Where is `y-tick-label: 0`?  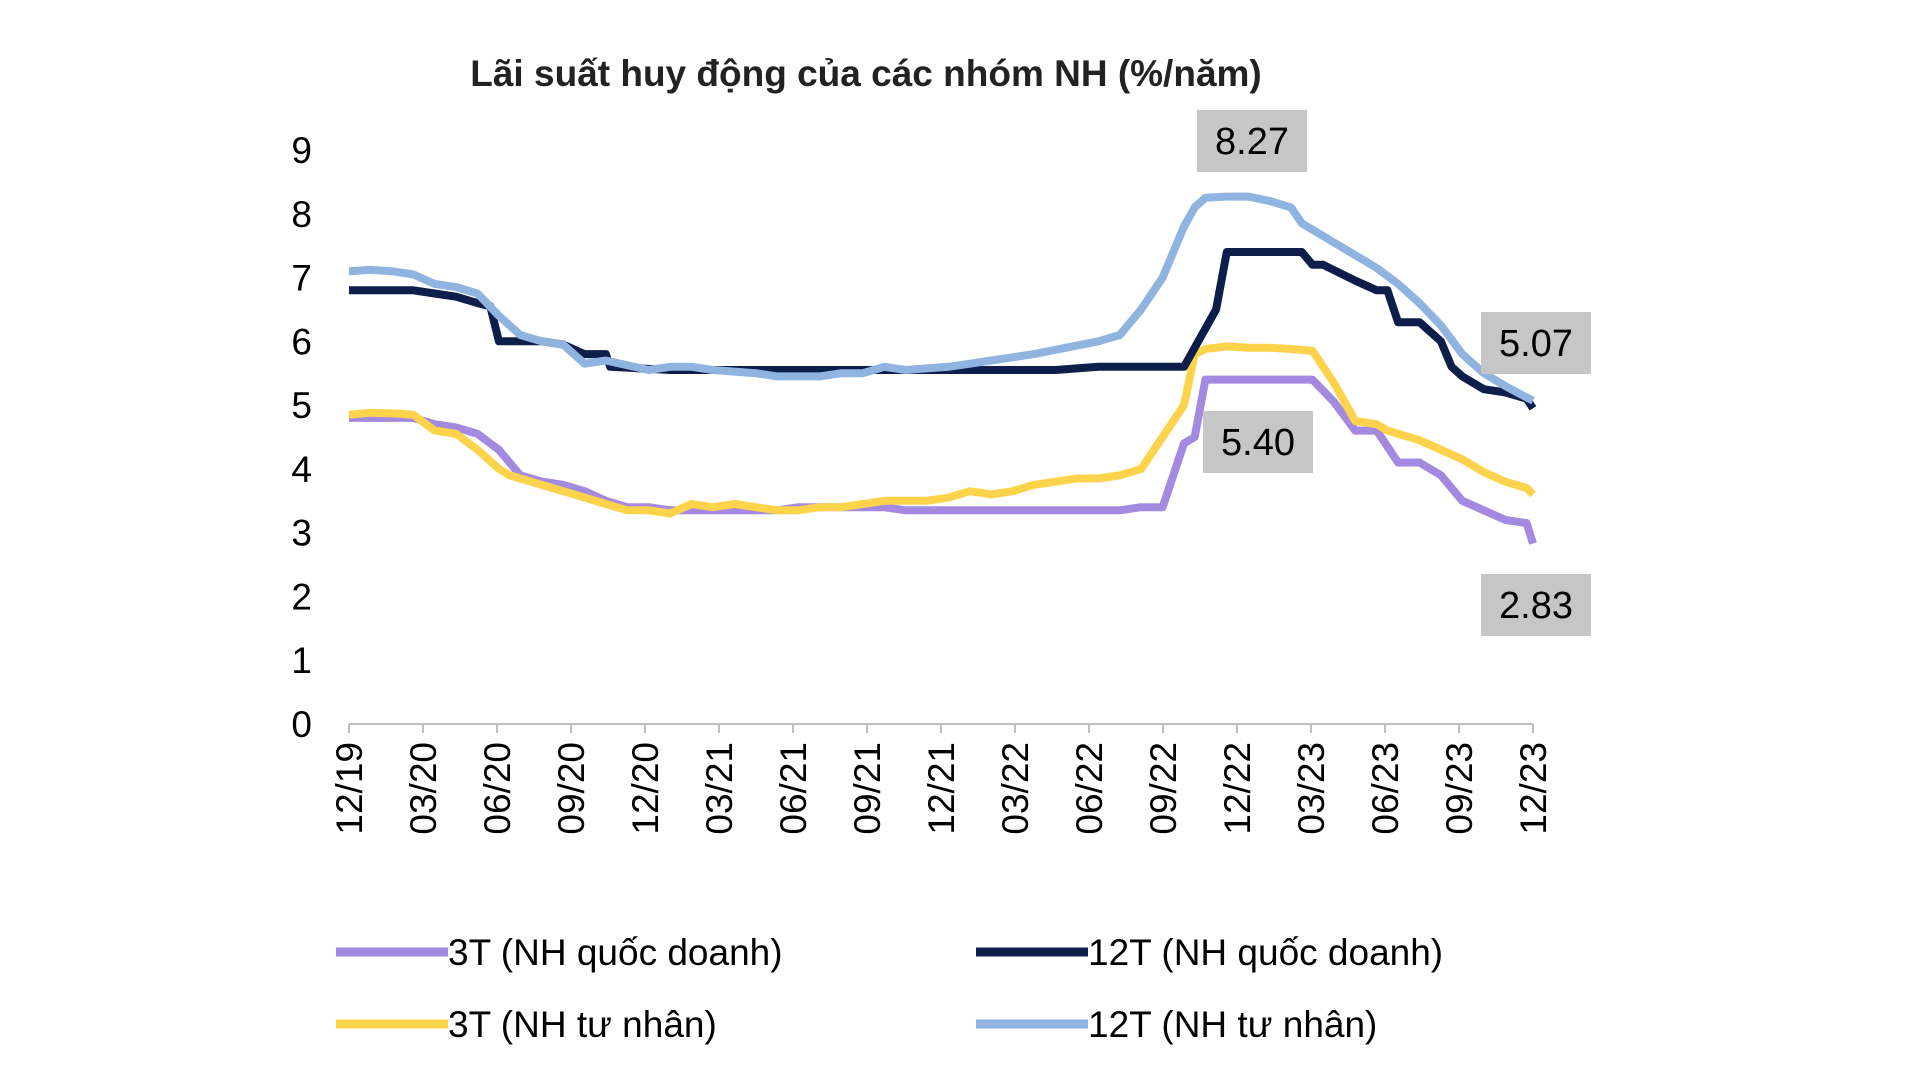 y-tick-label: 0 is located at coordinates (301, 724).